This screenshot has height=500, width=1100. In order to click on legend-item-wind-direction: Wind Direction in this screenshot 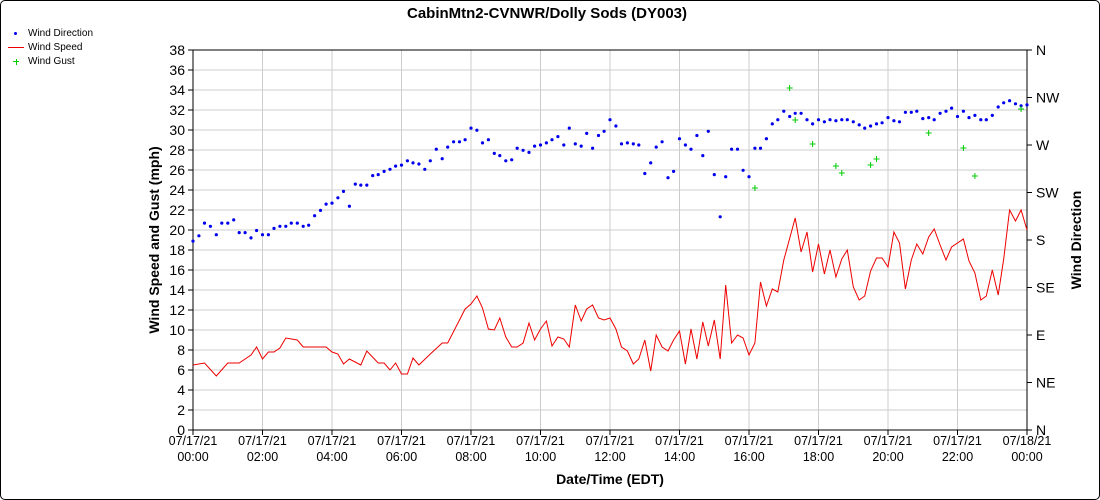, I will do `click(50, 34)`.